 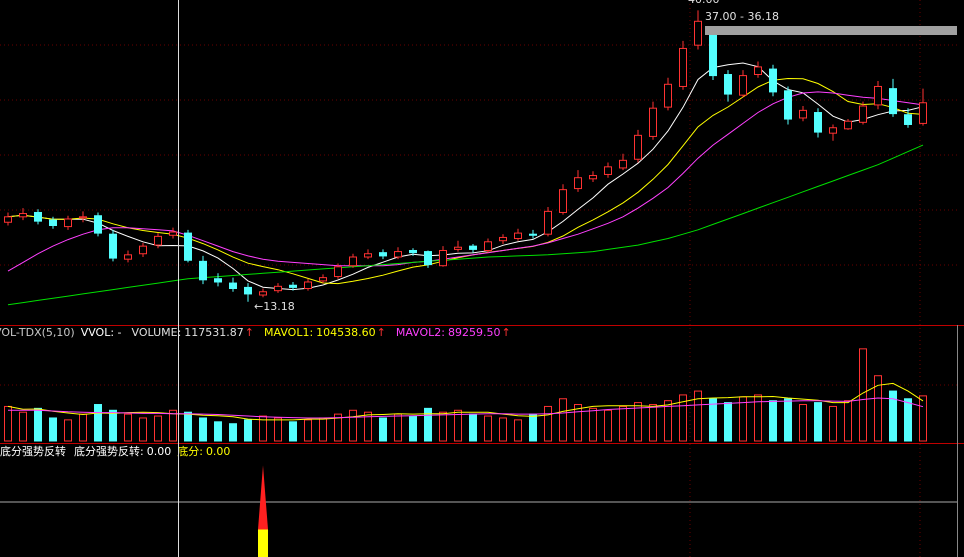 What do you see at coordinates (101, 332) in the screenshot?
I see `legend-text: VVOL: -` at bounding box center [101, 332].